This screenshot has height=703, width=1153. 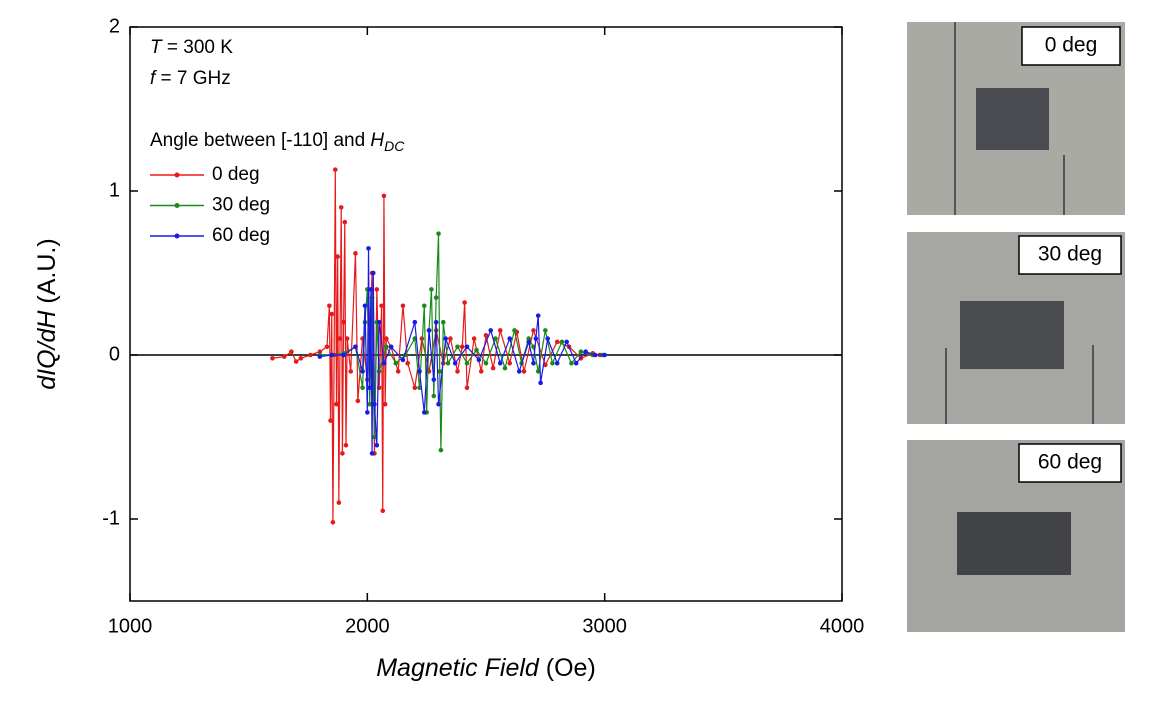 I want to click on photo-label: 60 deg, so click(x=1070, y=462).